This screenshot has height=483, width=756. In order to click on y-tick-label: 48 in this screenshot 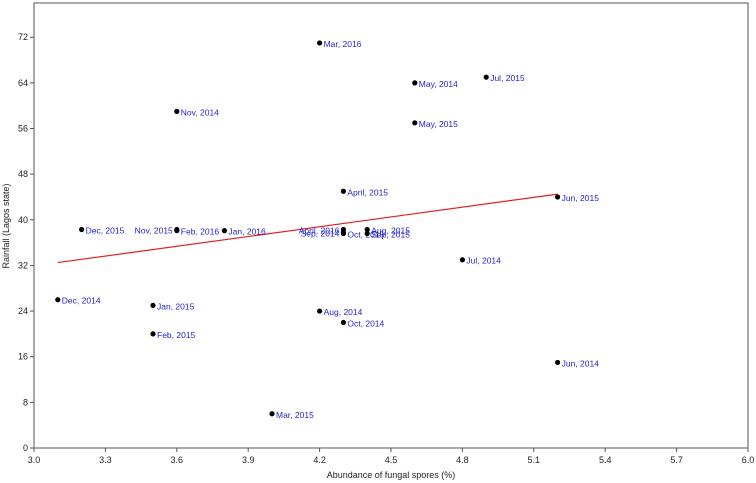, I will do `click(23, 174)`.